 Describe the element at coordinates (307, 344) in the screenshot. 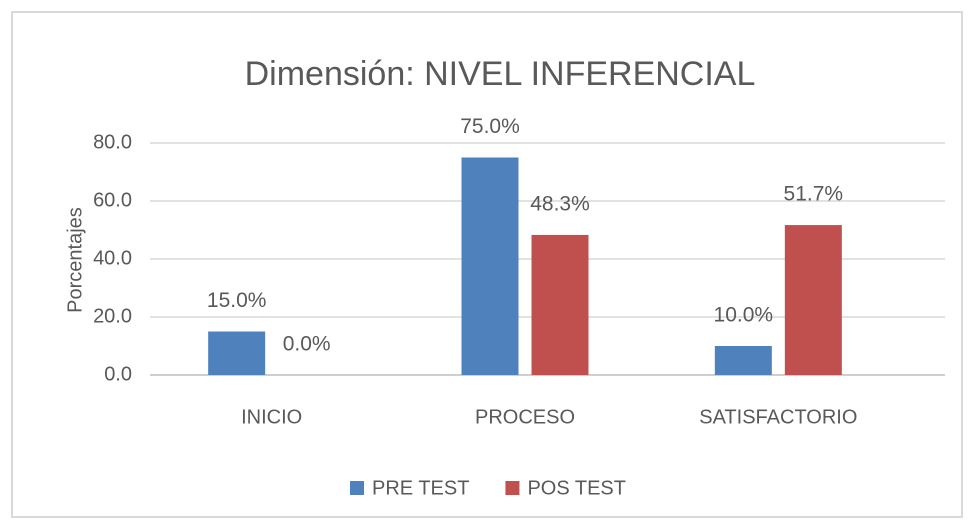

I see `data-label: 0.0%` at that location.